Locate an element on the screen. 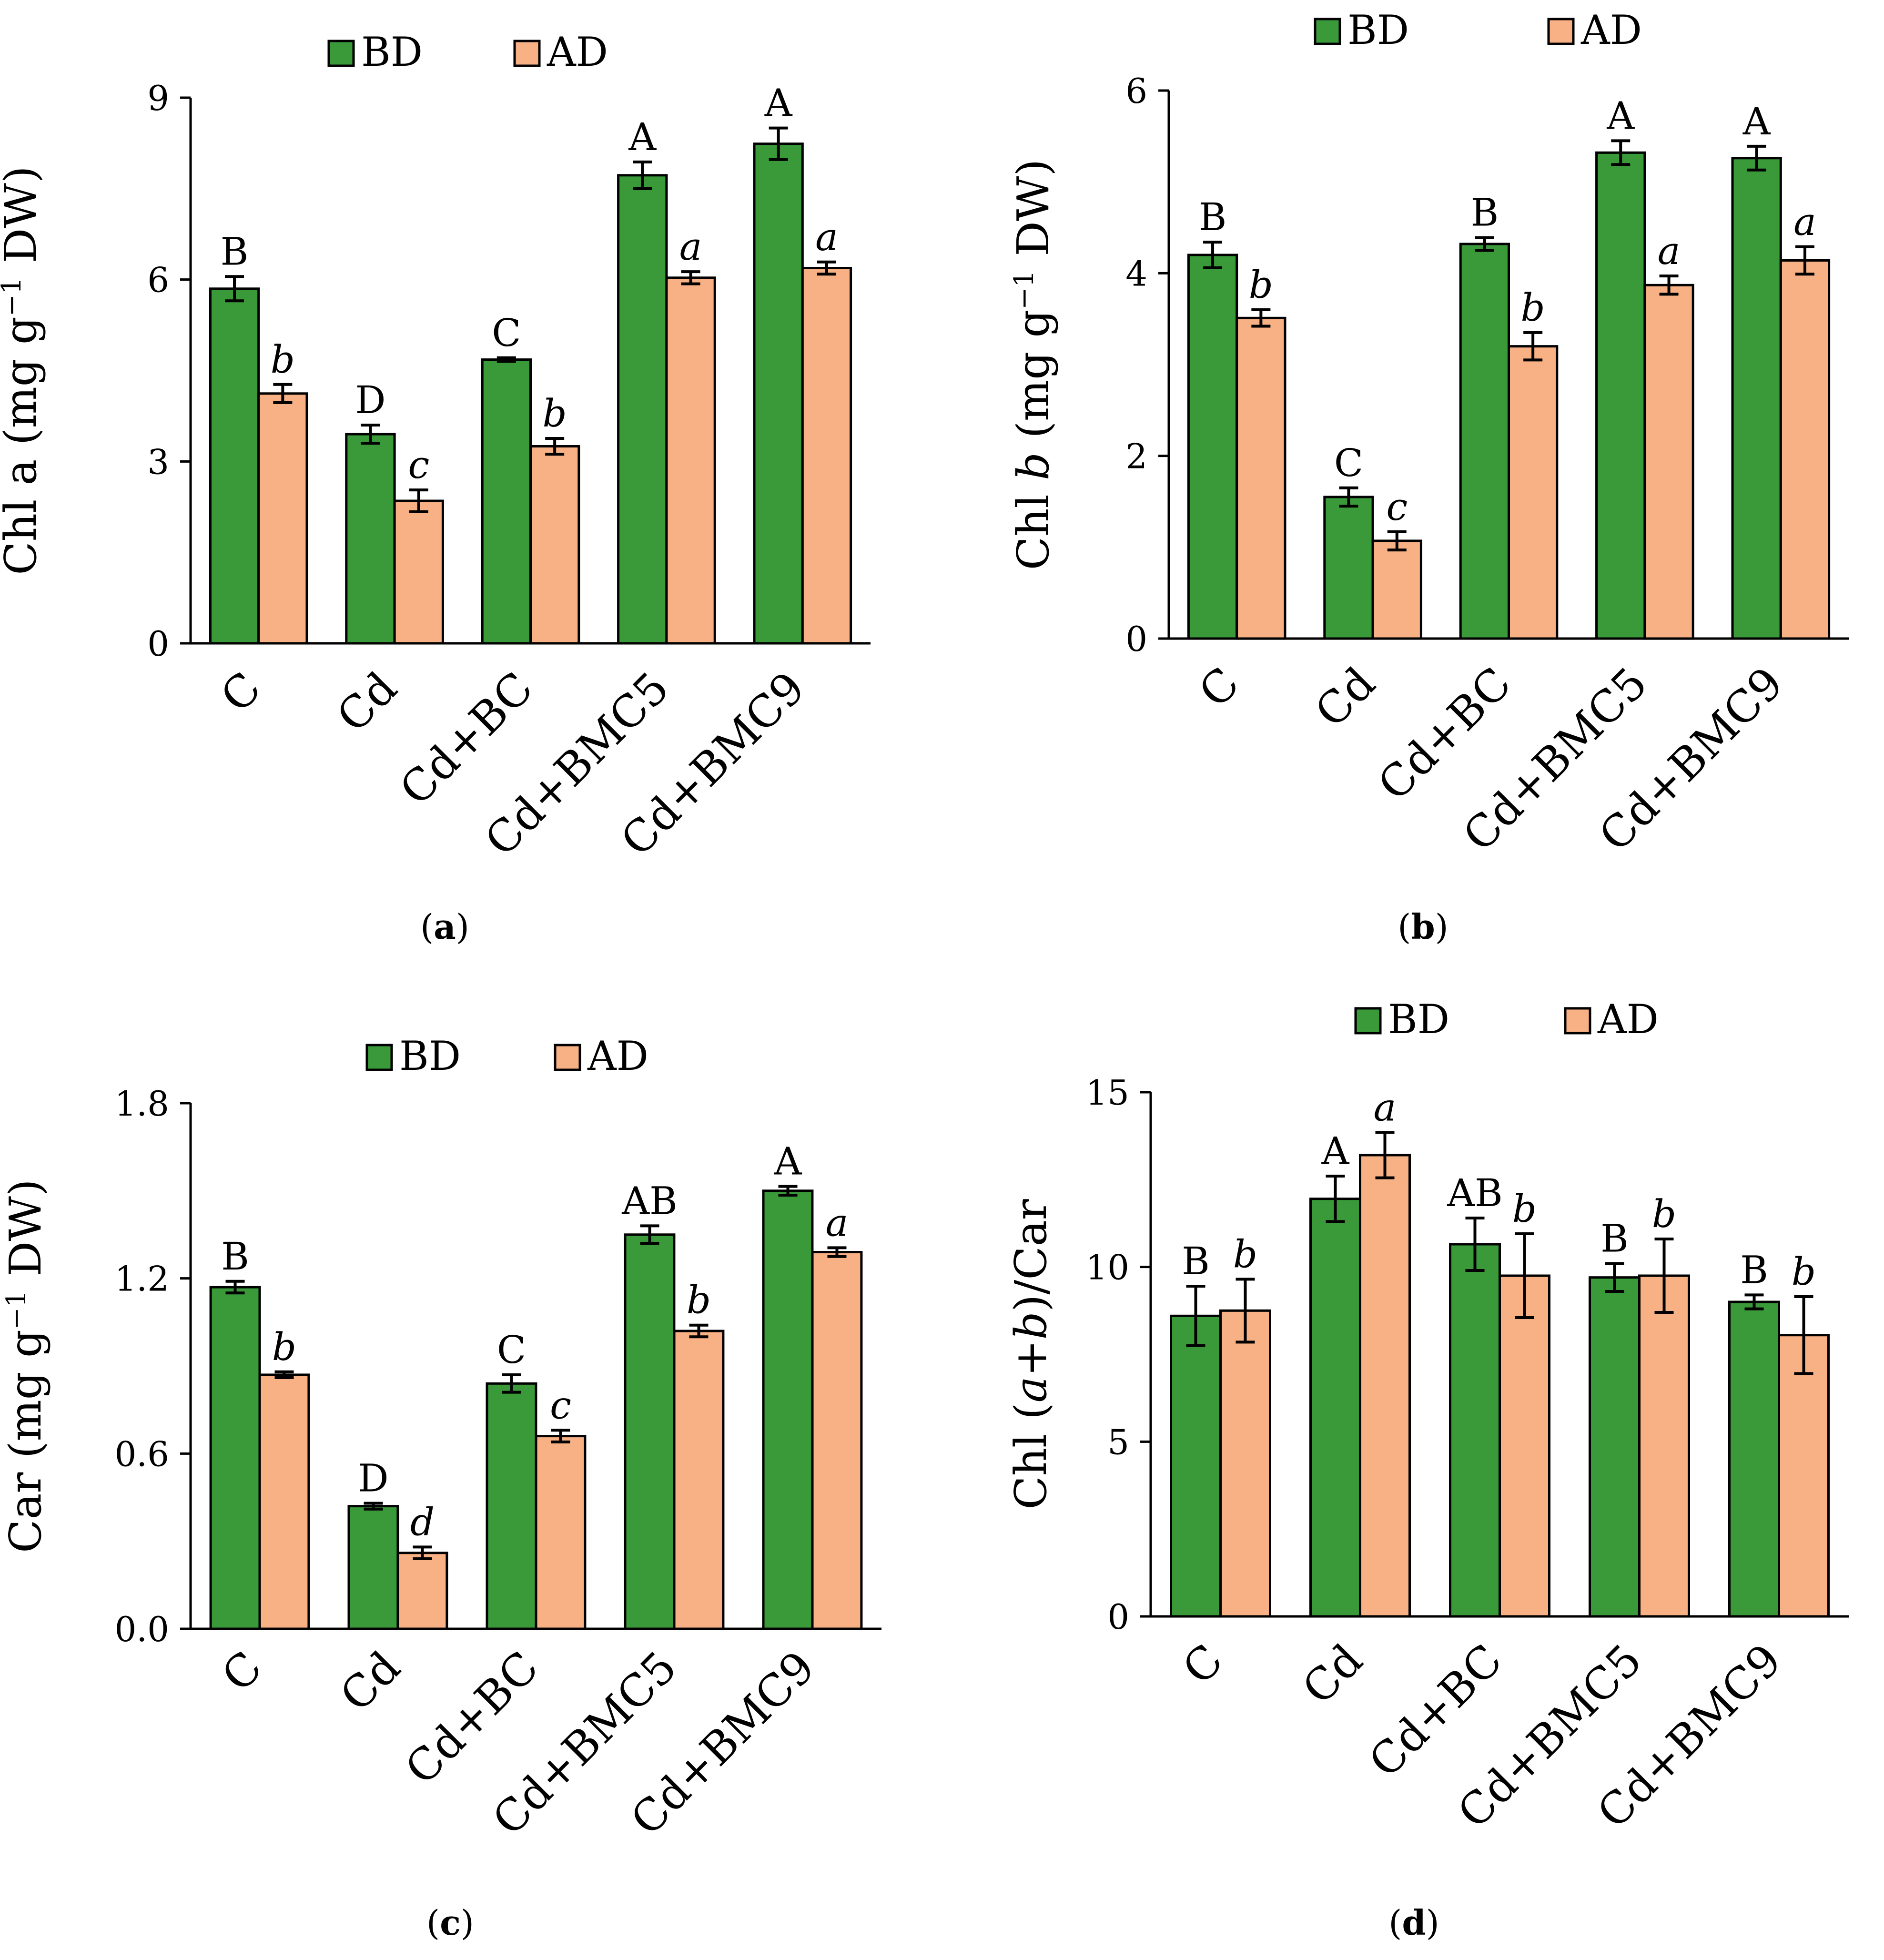 The height and width of the screenshot is (1960, 1884). y-tick-label: 5 is located at coordinates (1118, 1442).